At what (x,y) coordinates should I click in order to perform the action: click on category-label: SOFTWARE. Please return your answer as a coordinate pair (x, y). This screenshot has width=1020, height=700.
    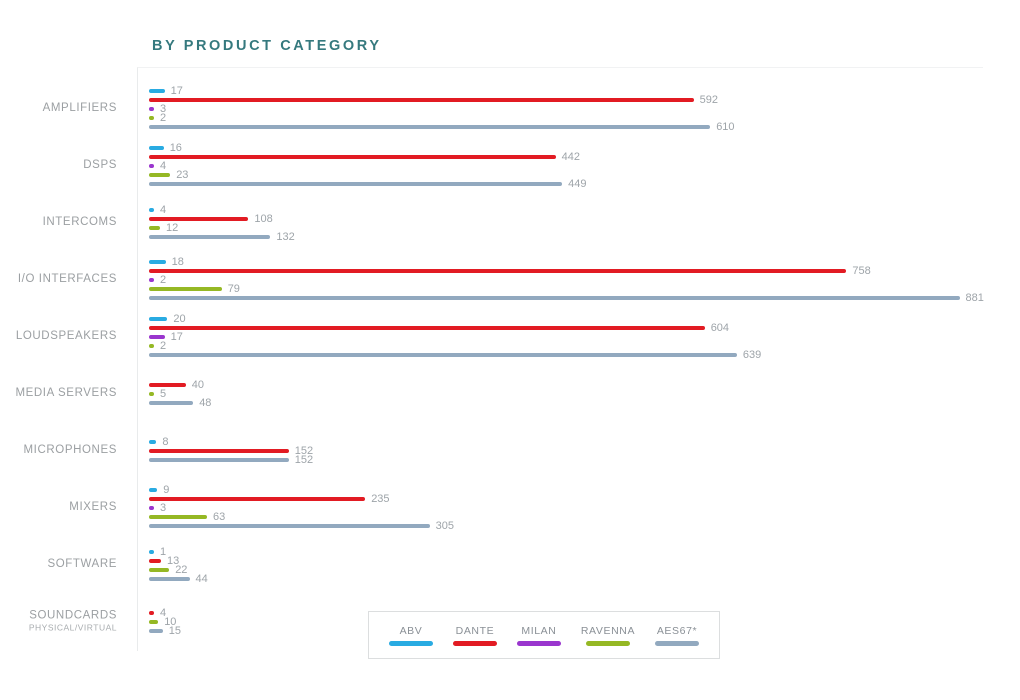
    Looking at the image, I should click on (82, 564).